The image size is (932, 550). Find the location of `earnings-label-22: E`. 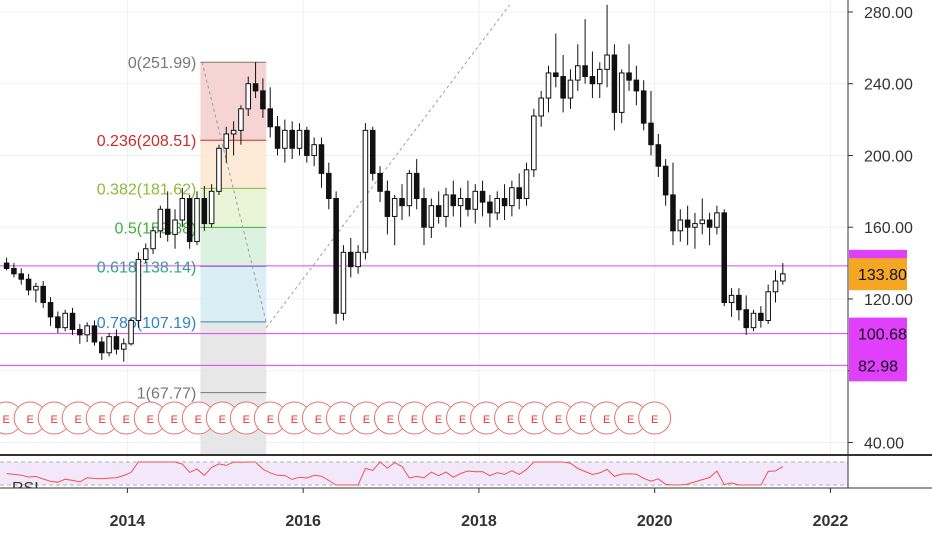

earnings-label-22: E is located at coordinates (534, 420).